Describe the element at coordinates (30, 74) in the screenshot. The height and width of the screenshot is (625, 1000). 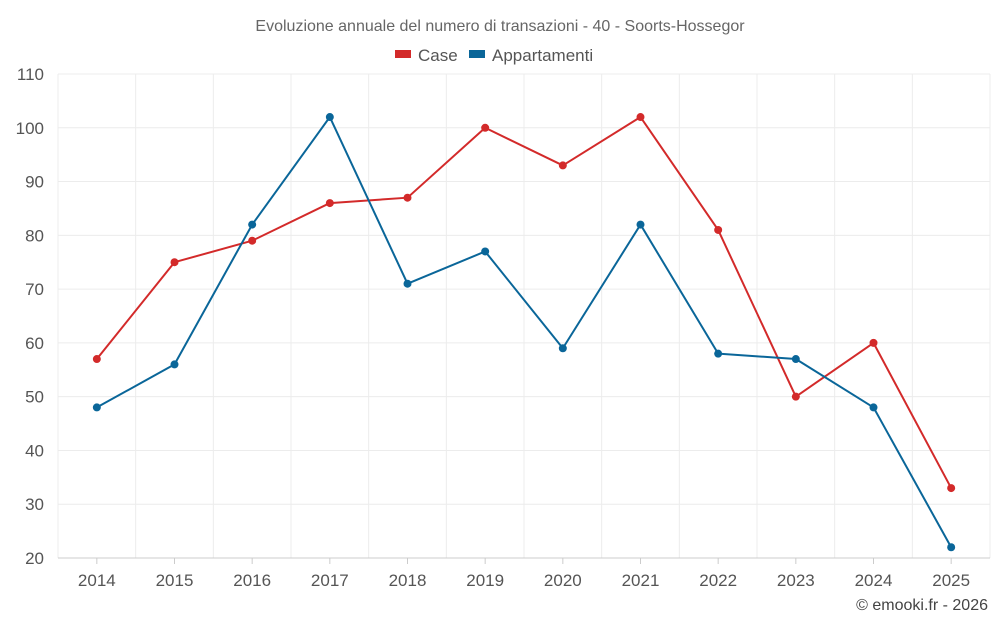
I see `y-tick-label-110: 110` at that location.